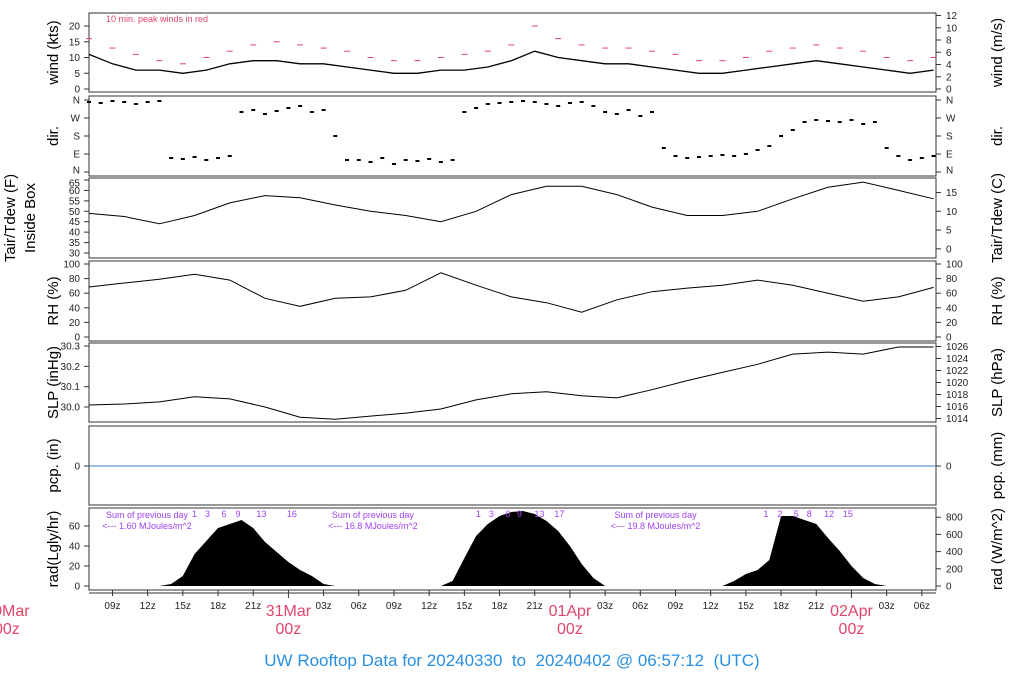  Describe the element at coordinates (76, 155) in the screenshot. I see `dir-left-tick-label: E` at that location.